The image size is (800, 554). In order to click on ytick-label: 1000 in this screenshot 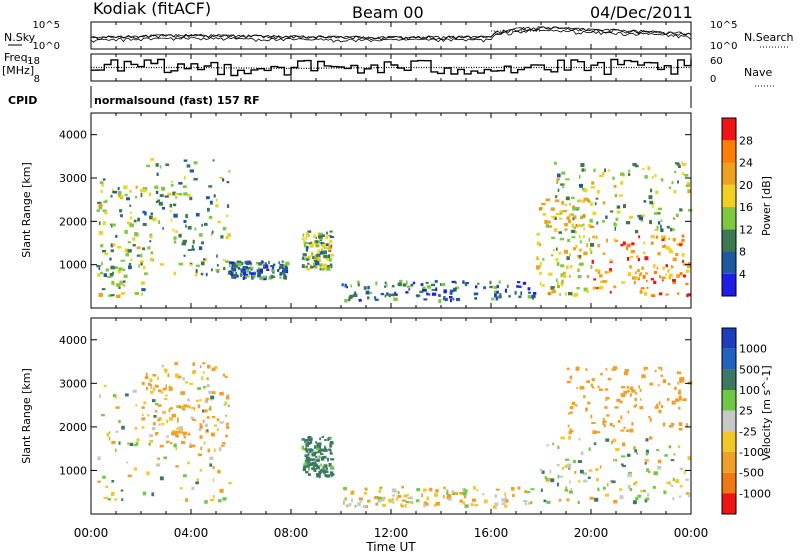, I will do `click(73, 265)`.